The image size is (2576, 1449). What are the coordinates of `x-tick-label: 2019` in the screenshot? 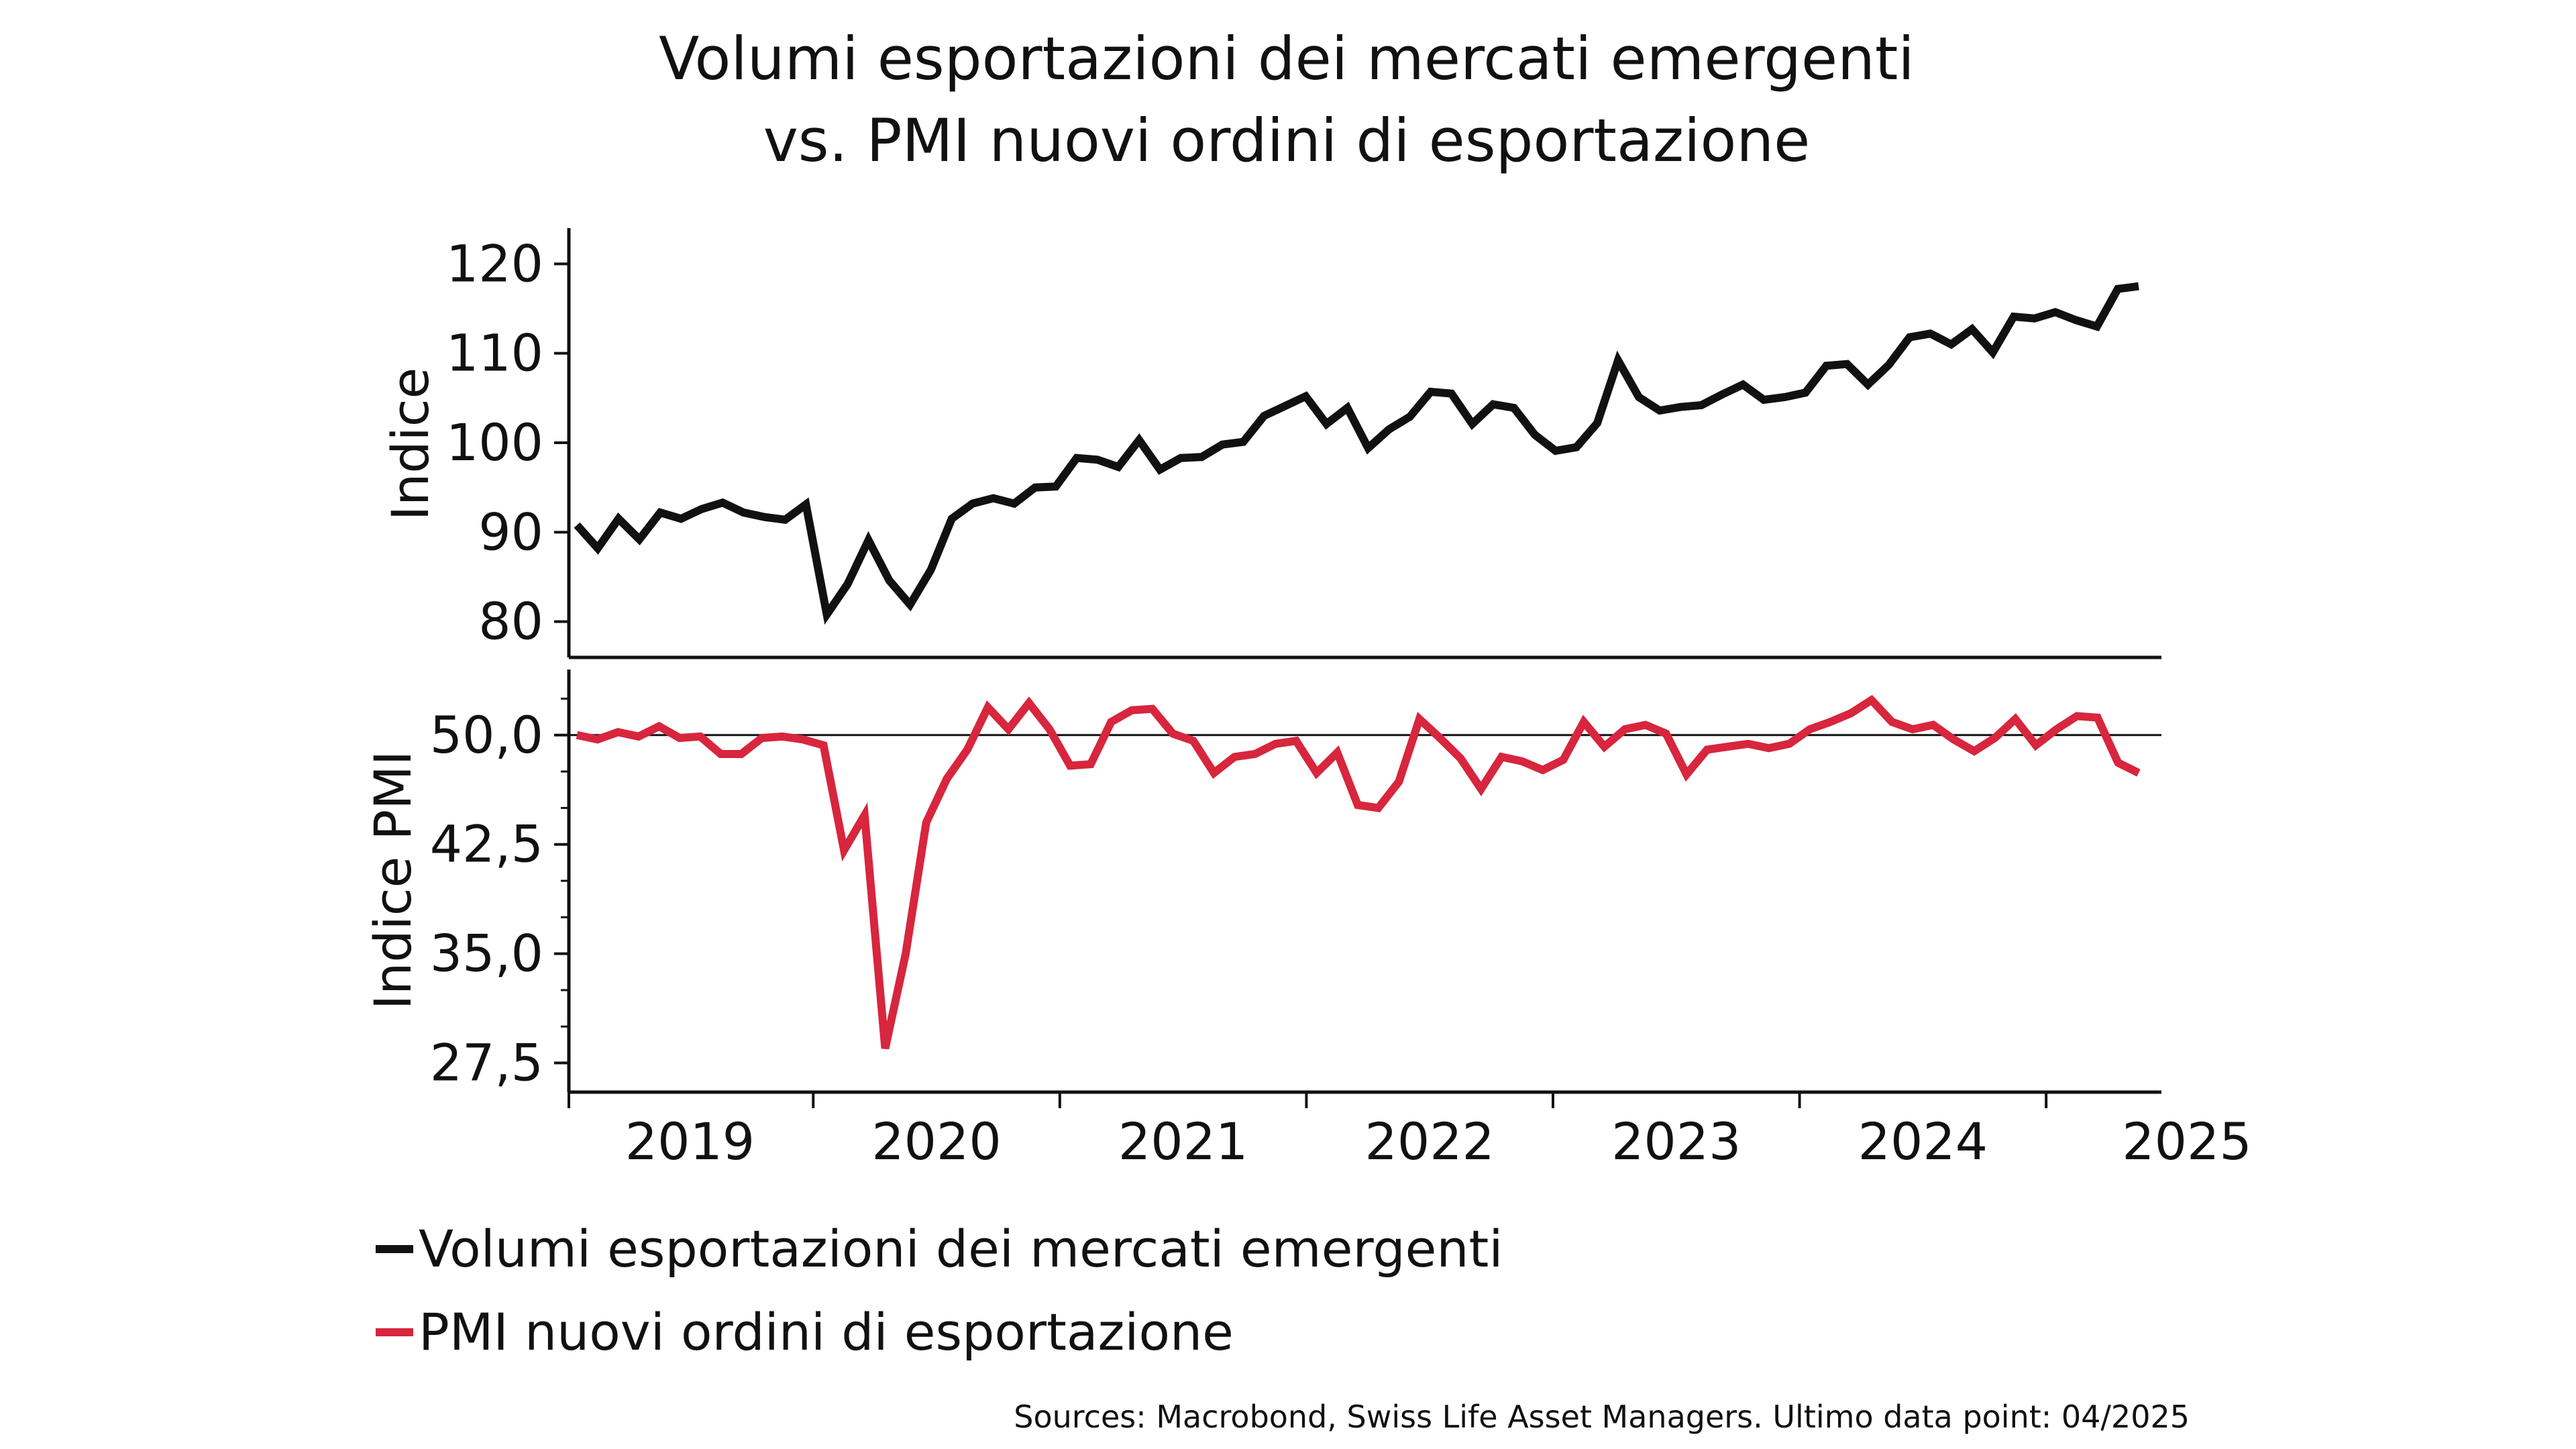 It's located at (690, 1141).